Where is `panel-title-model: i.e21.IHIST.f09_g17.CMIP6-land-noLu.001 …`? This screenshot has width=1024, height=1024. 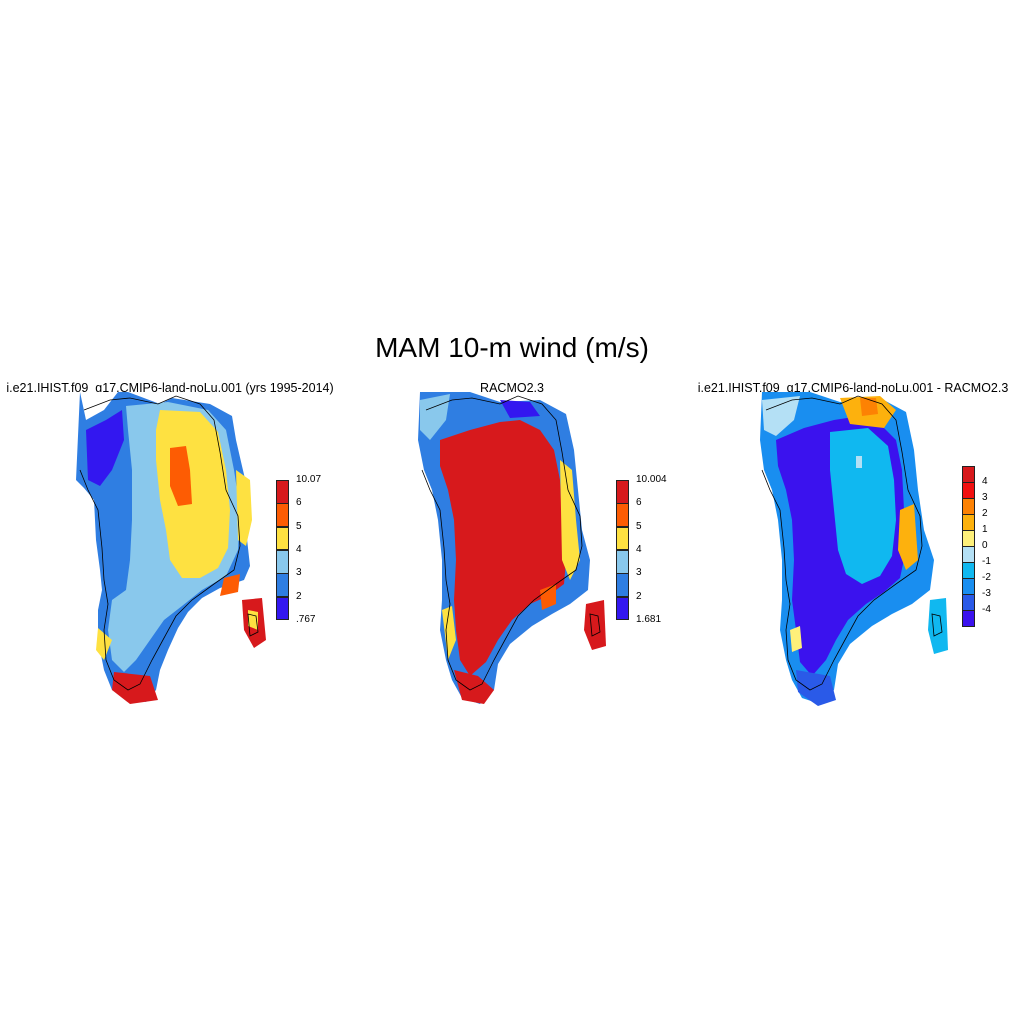 panel-title-model: i.e21.IHIST.f09_g17.CMIP6-land-noLu.001 … is located at coordinates (170, 388).